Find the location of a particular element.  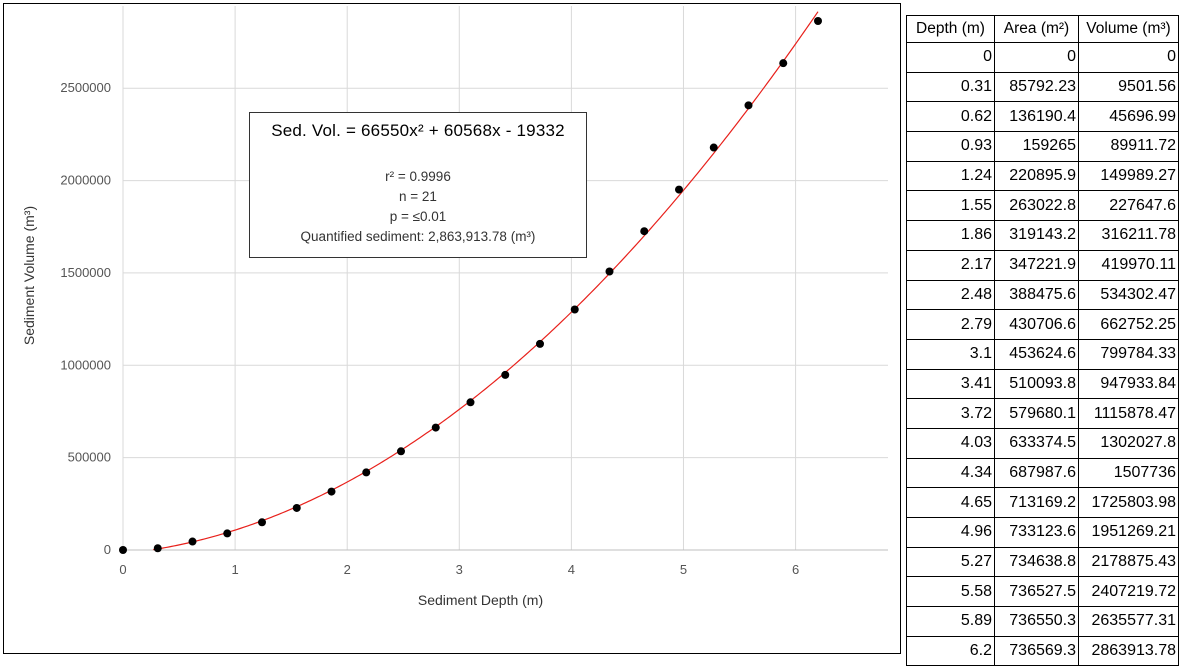

x-tick-label: 6 is located at coordinates (795, 569).